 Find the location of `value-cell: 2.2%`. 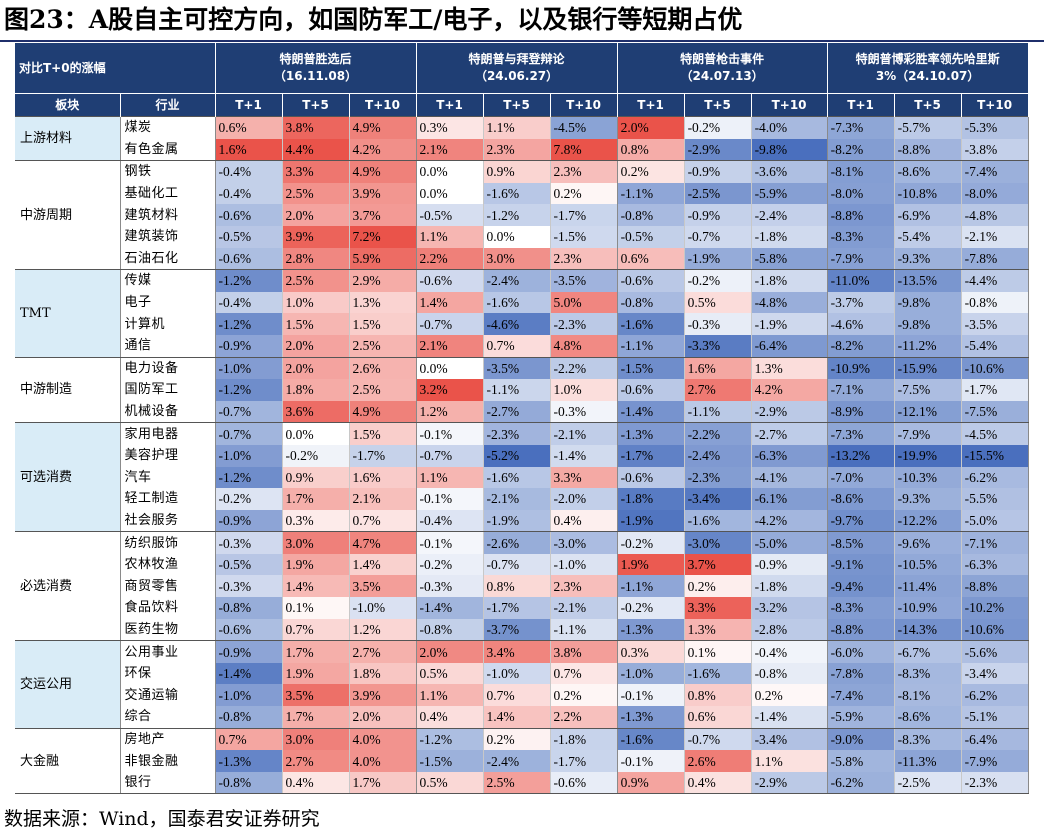

value-cell: 2.2% is located at coordinates (450, 259).